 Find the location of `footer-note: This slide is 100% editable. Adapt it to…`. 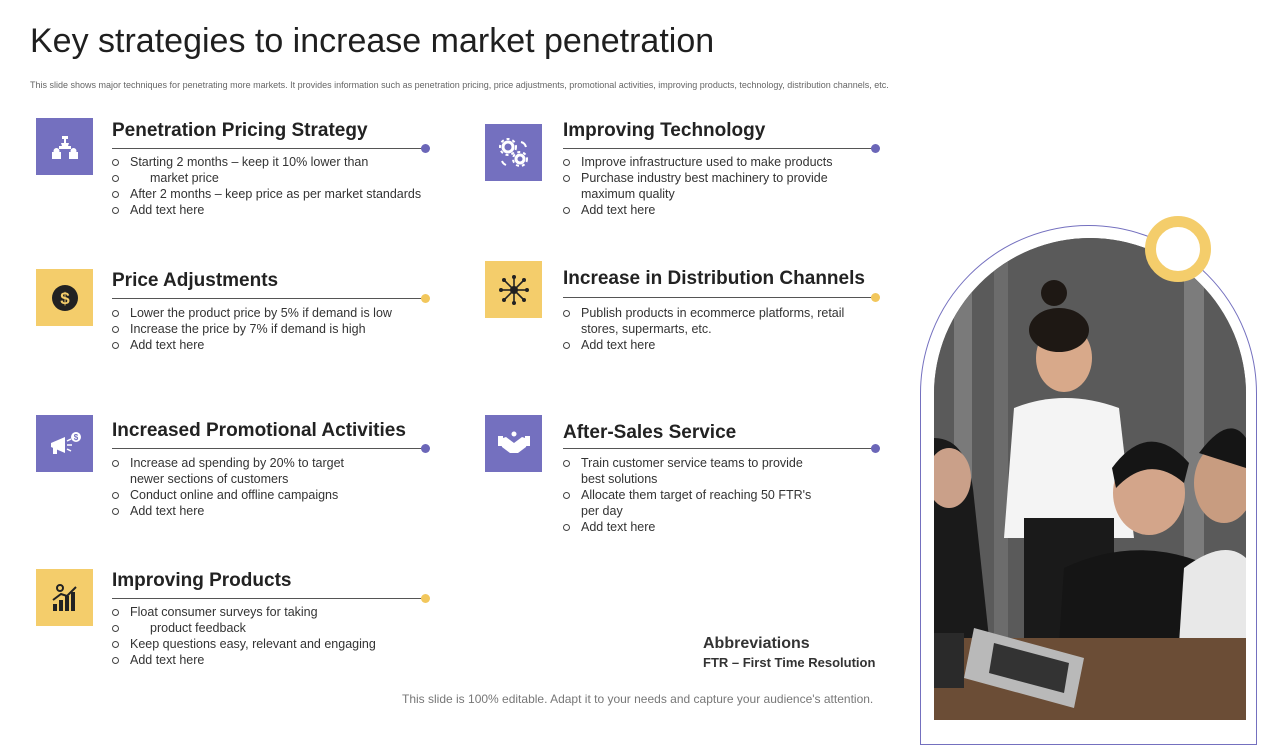

footer-note: This slide is 100% editable. Adapt it to… is located at coordinates (638, 699).